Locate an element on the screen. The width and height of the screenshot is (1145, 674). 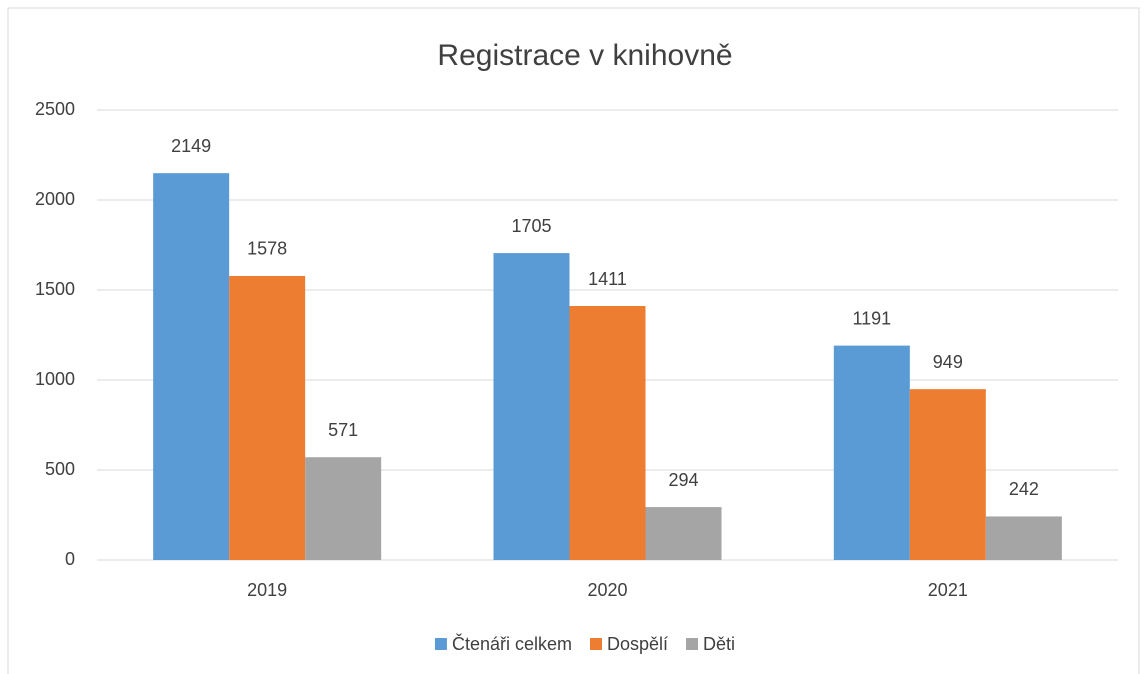
y-tick-label: 1500 is located at coordinates (55, 289).